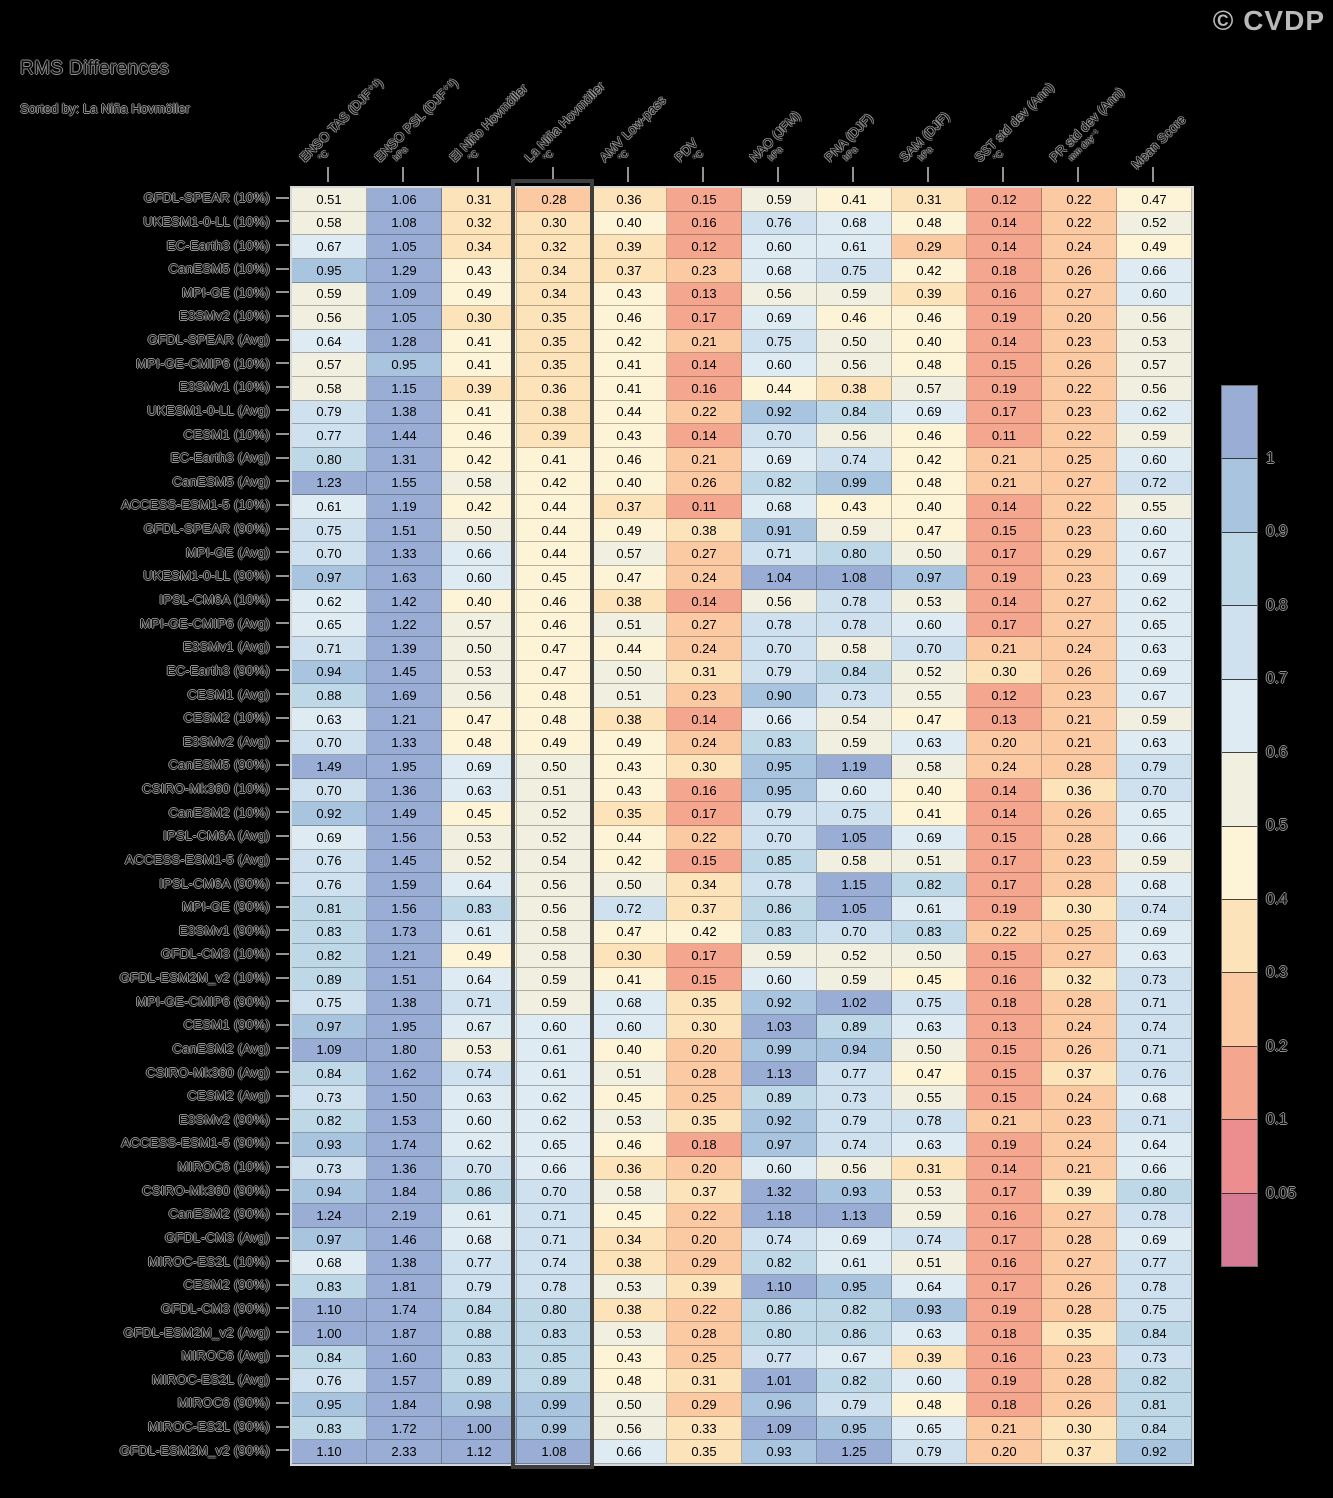 Image resolution: width=1333 pixels, height=1498 pixels. Describe the element at coordinates (704, 672) in the screenshot. I see `heatmap-cell: 0.31` at that location.